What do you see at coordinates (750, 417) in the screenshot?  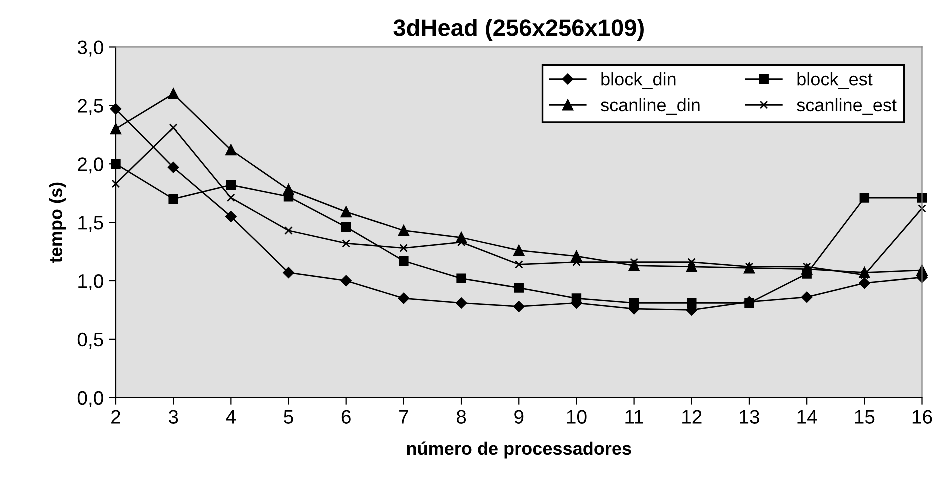 I see `x-tick-label: 13` at bounding box center [750, 417].